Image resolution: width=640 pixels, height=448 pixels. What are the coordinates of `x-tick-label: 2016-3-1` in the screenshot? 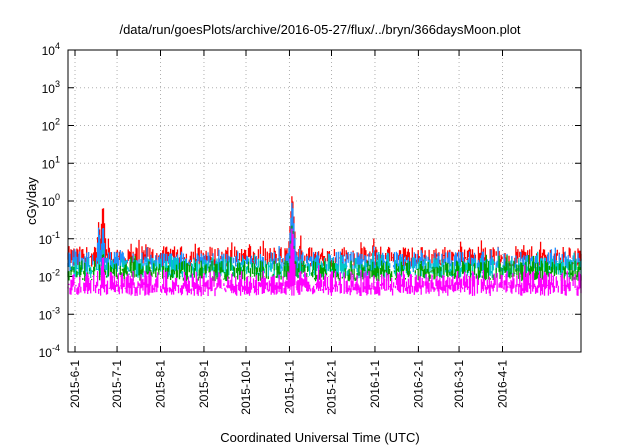 It's located at (459, 384).